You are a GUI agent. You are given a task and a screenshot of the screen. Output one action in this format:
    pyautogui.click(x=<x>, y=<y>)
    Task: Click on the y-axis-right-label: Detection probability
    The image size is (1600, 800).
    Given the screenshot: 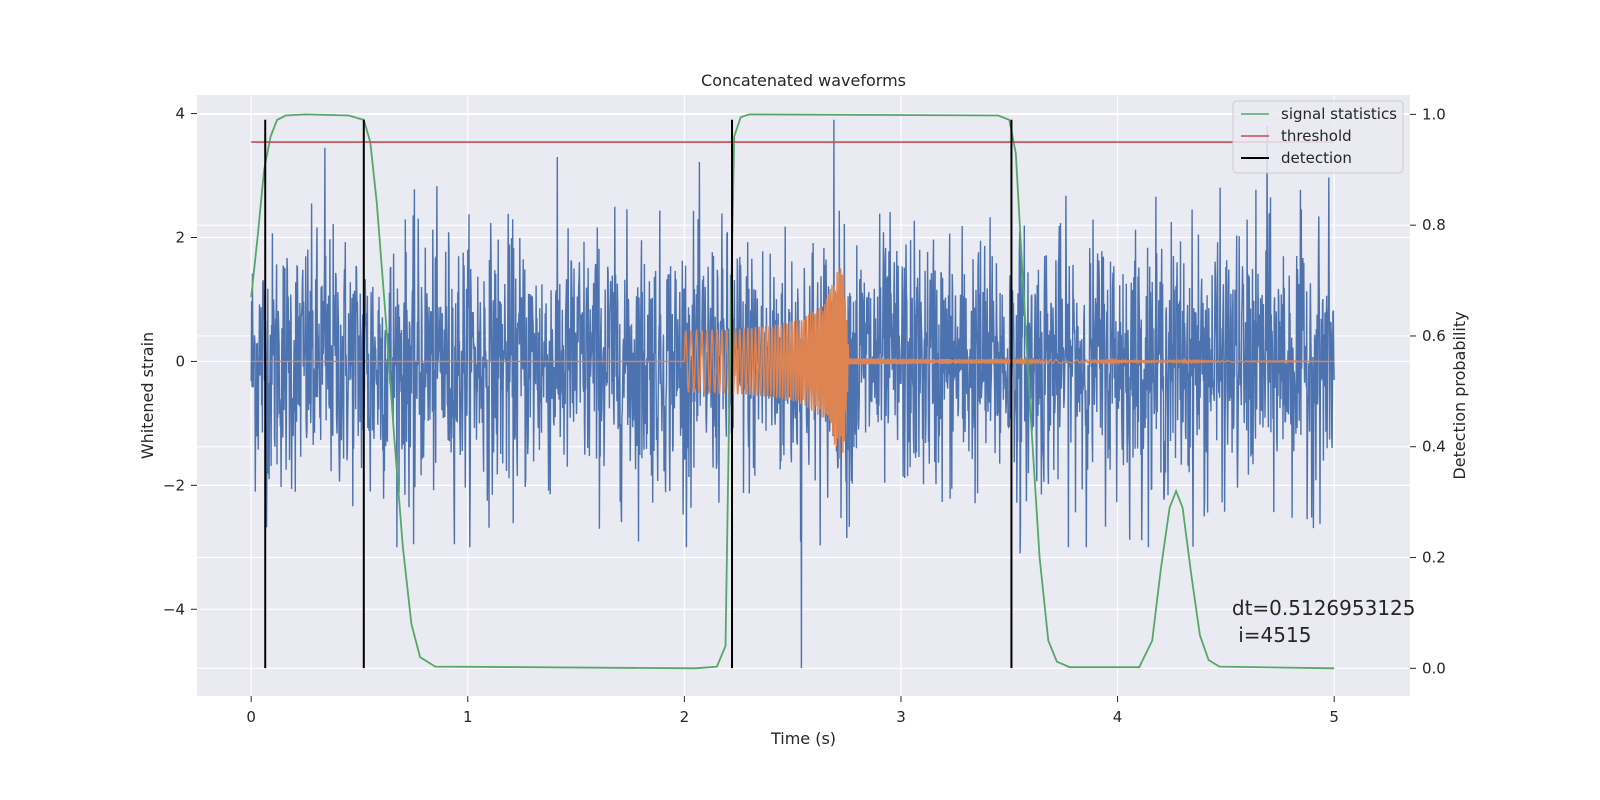 What is the action you would take?
    pyautogui.click(x=1459, y=395)
    